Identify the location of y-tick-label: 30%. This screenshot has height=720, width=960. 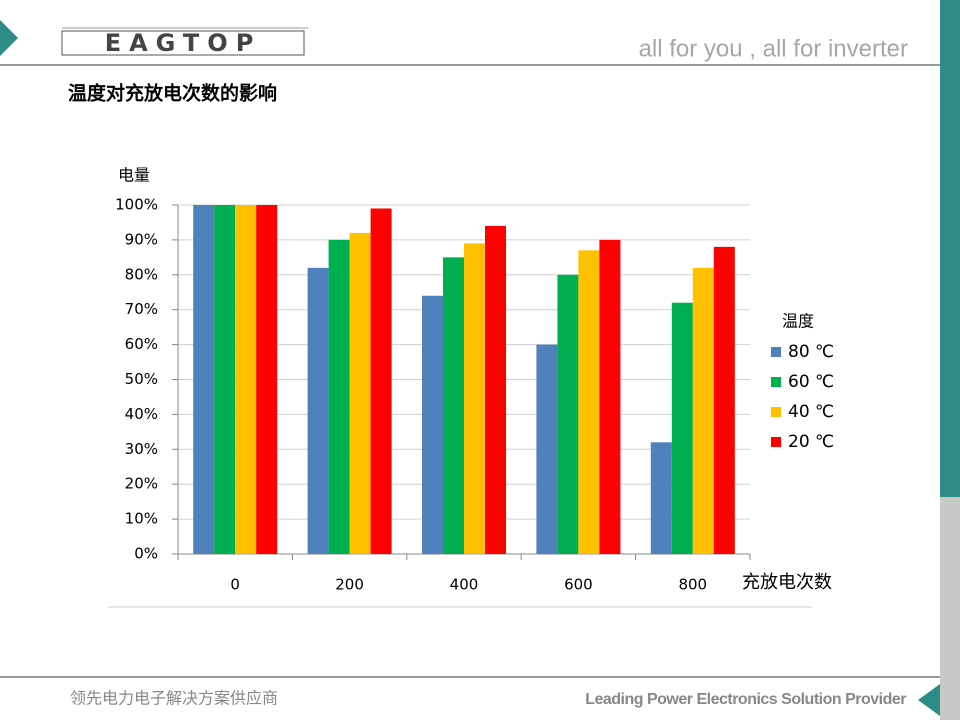
(141, 449).